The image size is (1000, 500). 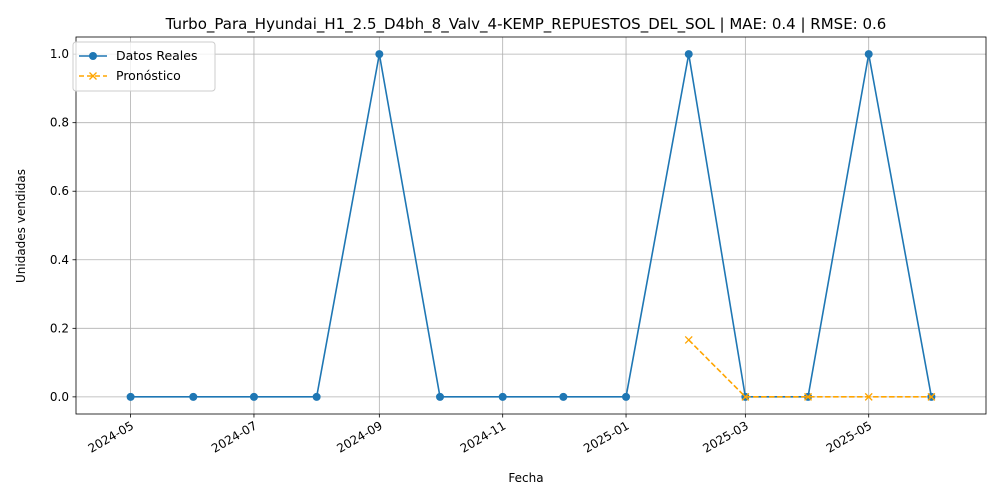 I want to click on y-tick-label: 0.8, so click(x=59, y=123).